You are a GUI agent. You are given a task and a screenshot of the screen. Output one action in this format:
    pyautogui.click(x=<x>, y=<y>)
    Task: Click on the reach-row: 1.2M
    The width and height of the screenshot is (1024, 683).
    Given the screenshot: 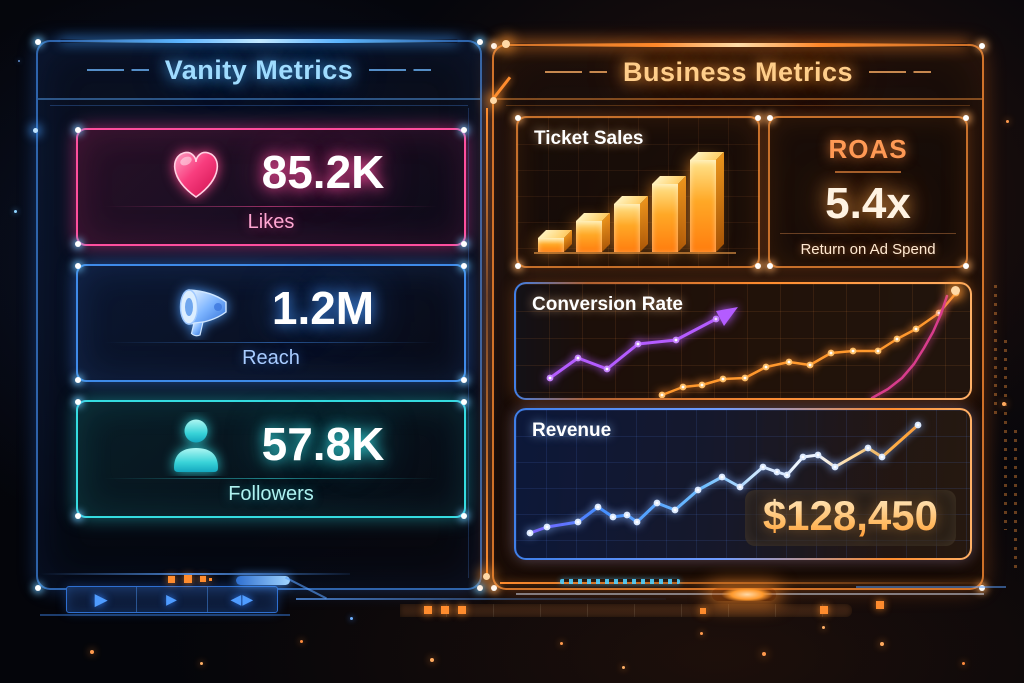 What is the action you would take?
    pyautogui.click(x=271, y=303)
    